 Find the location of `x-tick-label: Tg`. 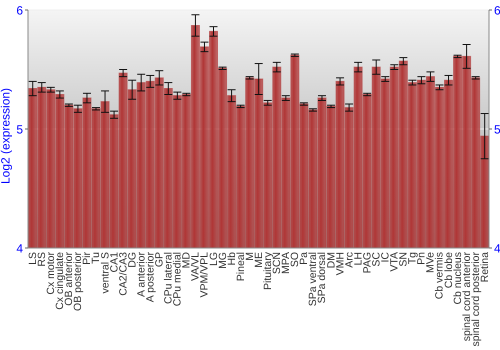

x-tick-label: Tg is located at coordinates (412, 258).